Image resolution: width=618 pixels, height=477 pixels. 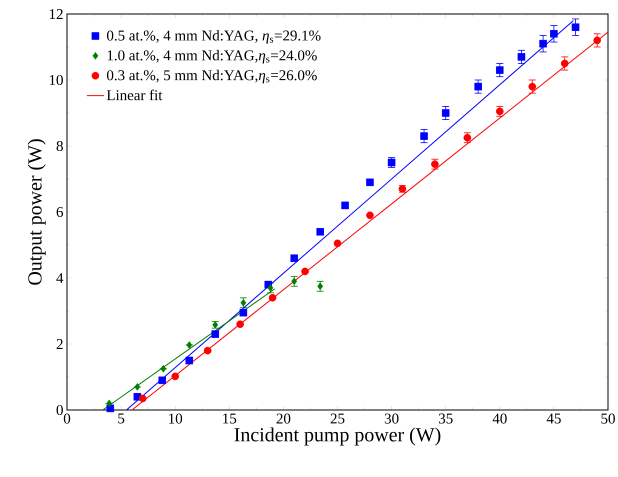 What do you see at coordinates (56, 14) in the screenshot?
I see `y-tick-label: 12` at bounding box center [56, 14].